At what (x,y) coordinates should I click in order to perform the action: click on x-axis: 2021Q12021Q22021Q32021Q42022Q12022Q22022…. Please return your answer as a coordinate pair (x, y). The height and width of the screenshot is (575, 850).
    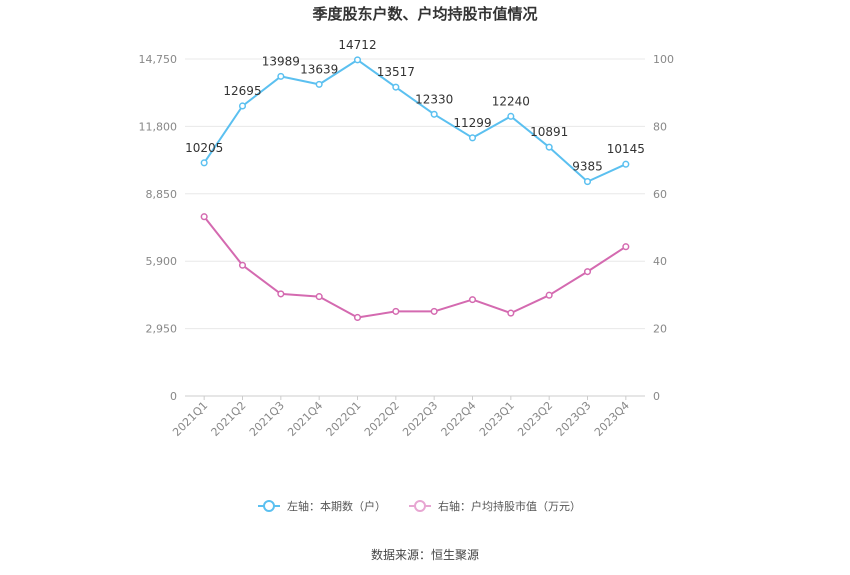
    Looking at the image, I should click on (401, 417).